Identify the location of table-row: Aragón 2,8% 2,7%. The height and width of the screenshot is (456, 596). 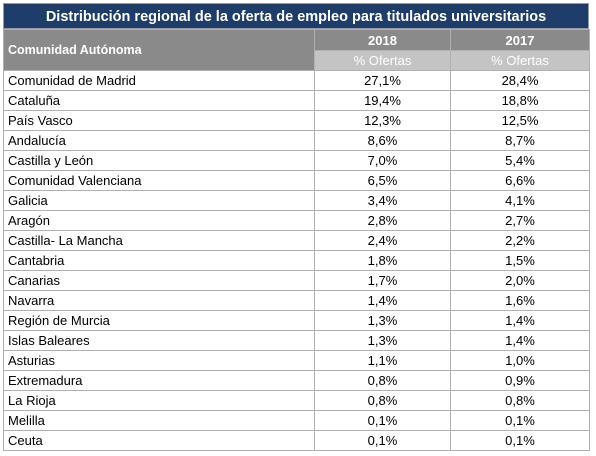
(296, 220).